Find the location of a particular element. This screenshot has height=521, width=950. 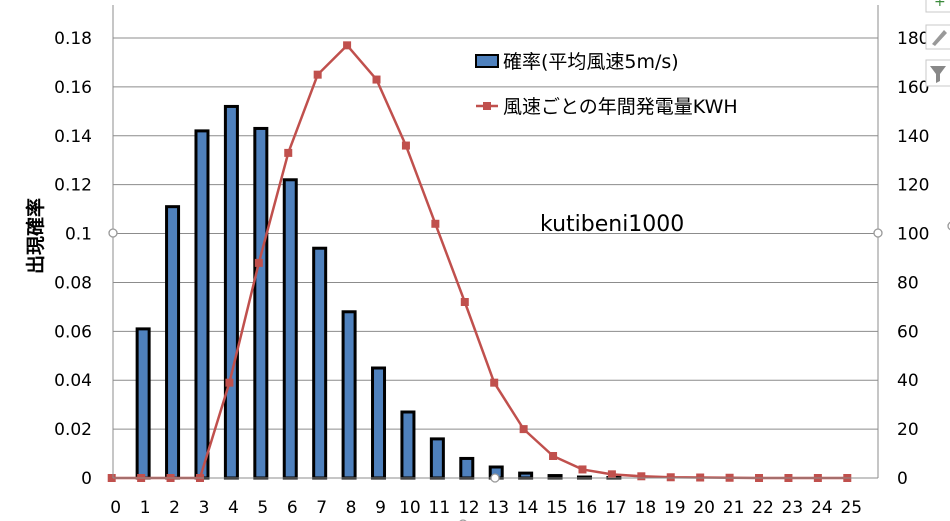

left-tick-label: 0.06 is located at coordinates (73, 332).